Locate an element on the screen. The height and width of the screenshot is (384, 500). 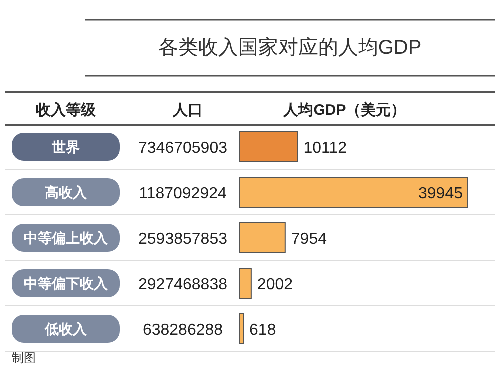
text: 7346705903 is located at coordinates (183, 148).